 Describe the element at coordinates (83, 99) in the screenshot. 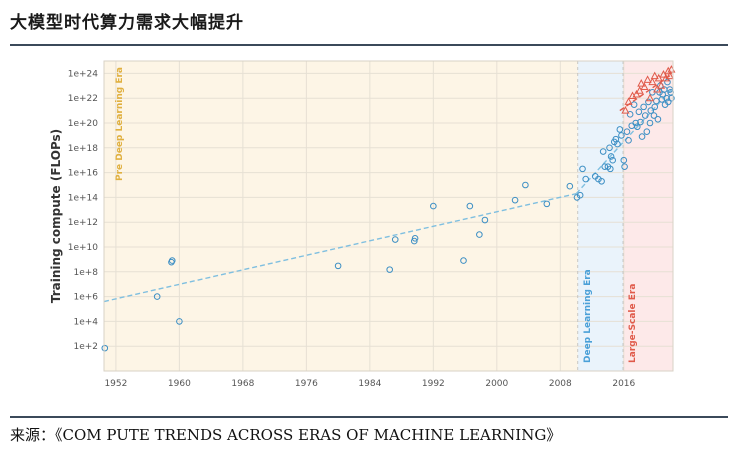

I see `y-tick-label: 1e+22` at that location.